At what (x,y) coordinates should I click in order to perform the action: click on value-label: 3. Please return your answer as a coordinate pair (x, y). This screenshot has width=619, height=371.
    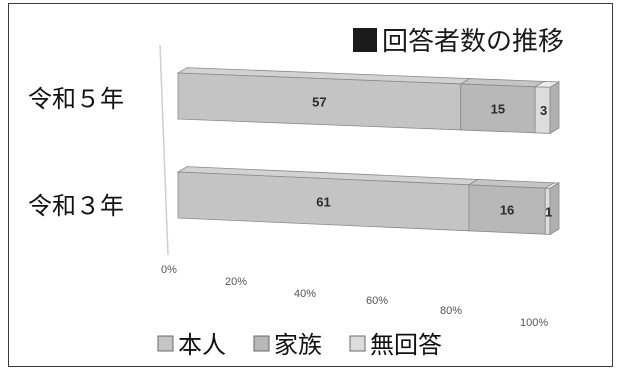
    Looking at the image, I should click on (543, 110).